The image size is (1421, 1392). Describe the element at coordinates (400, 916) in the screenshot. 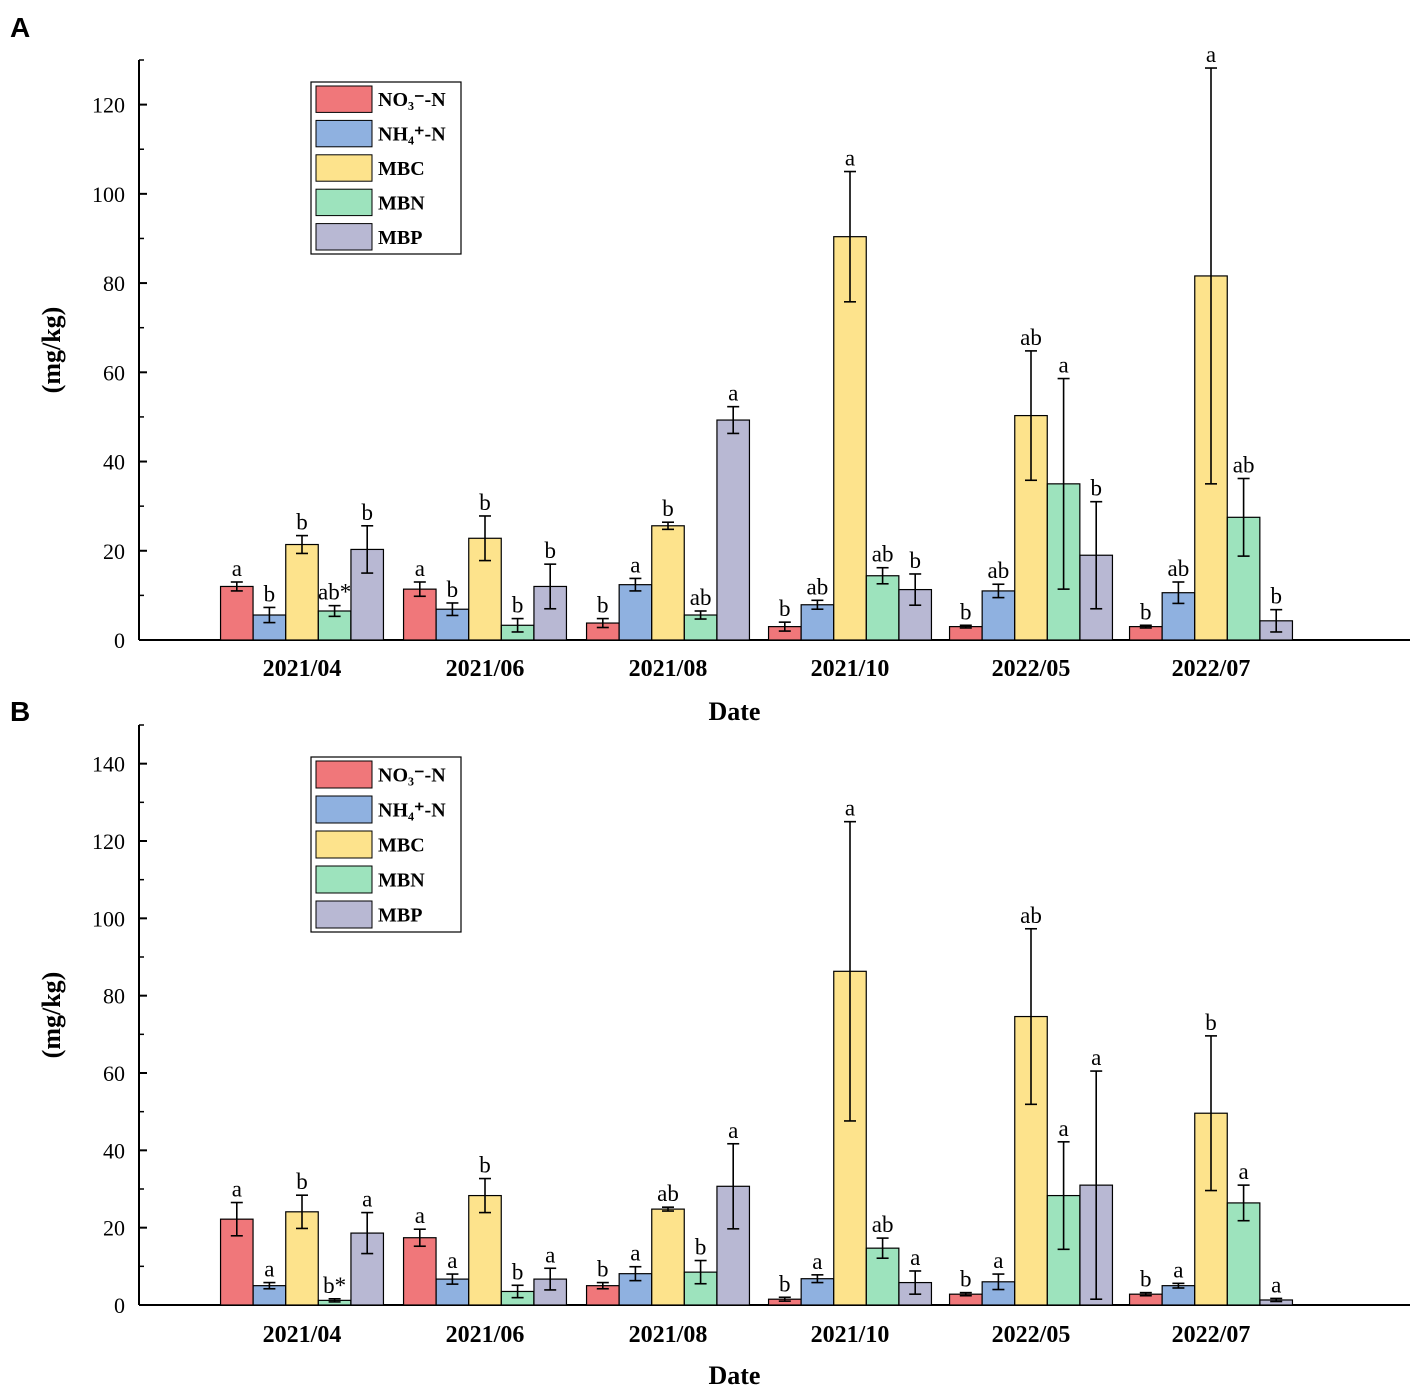

I see `legend-label: MBP` at that location.